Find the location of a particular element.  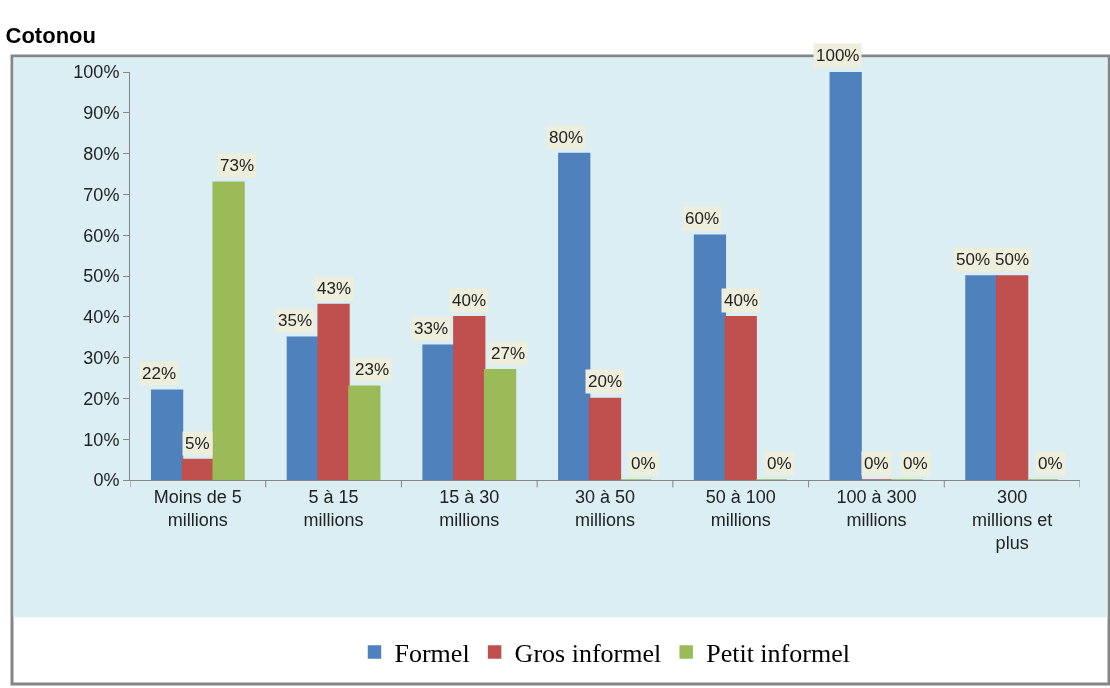

y-tick-label: 30% is located at coordinates (101, 357).